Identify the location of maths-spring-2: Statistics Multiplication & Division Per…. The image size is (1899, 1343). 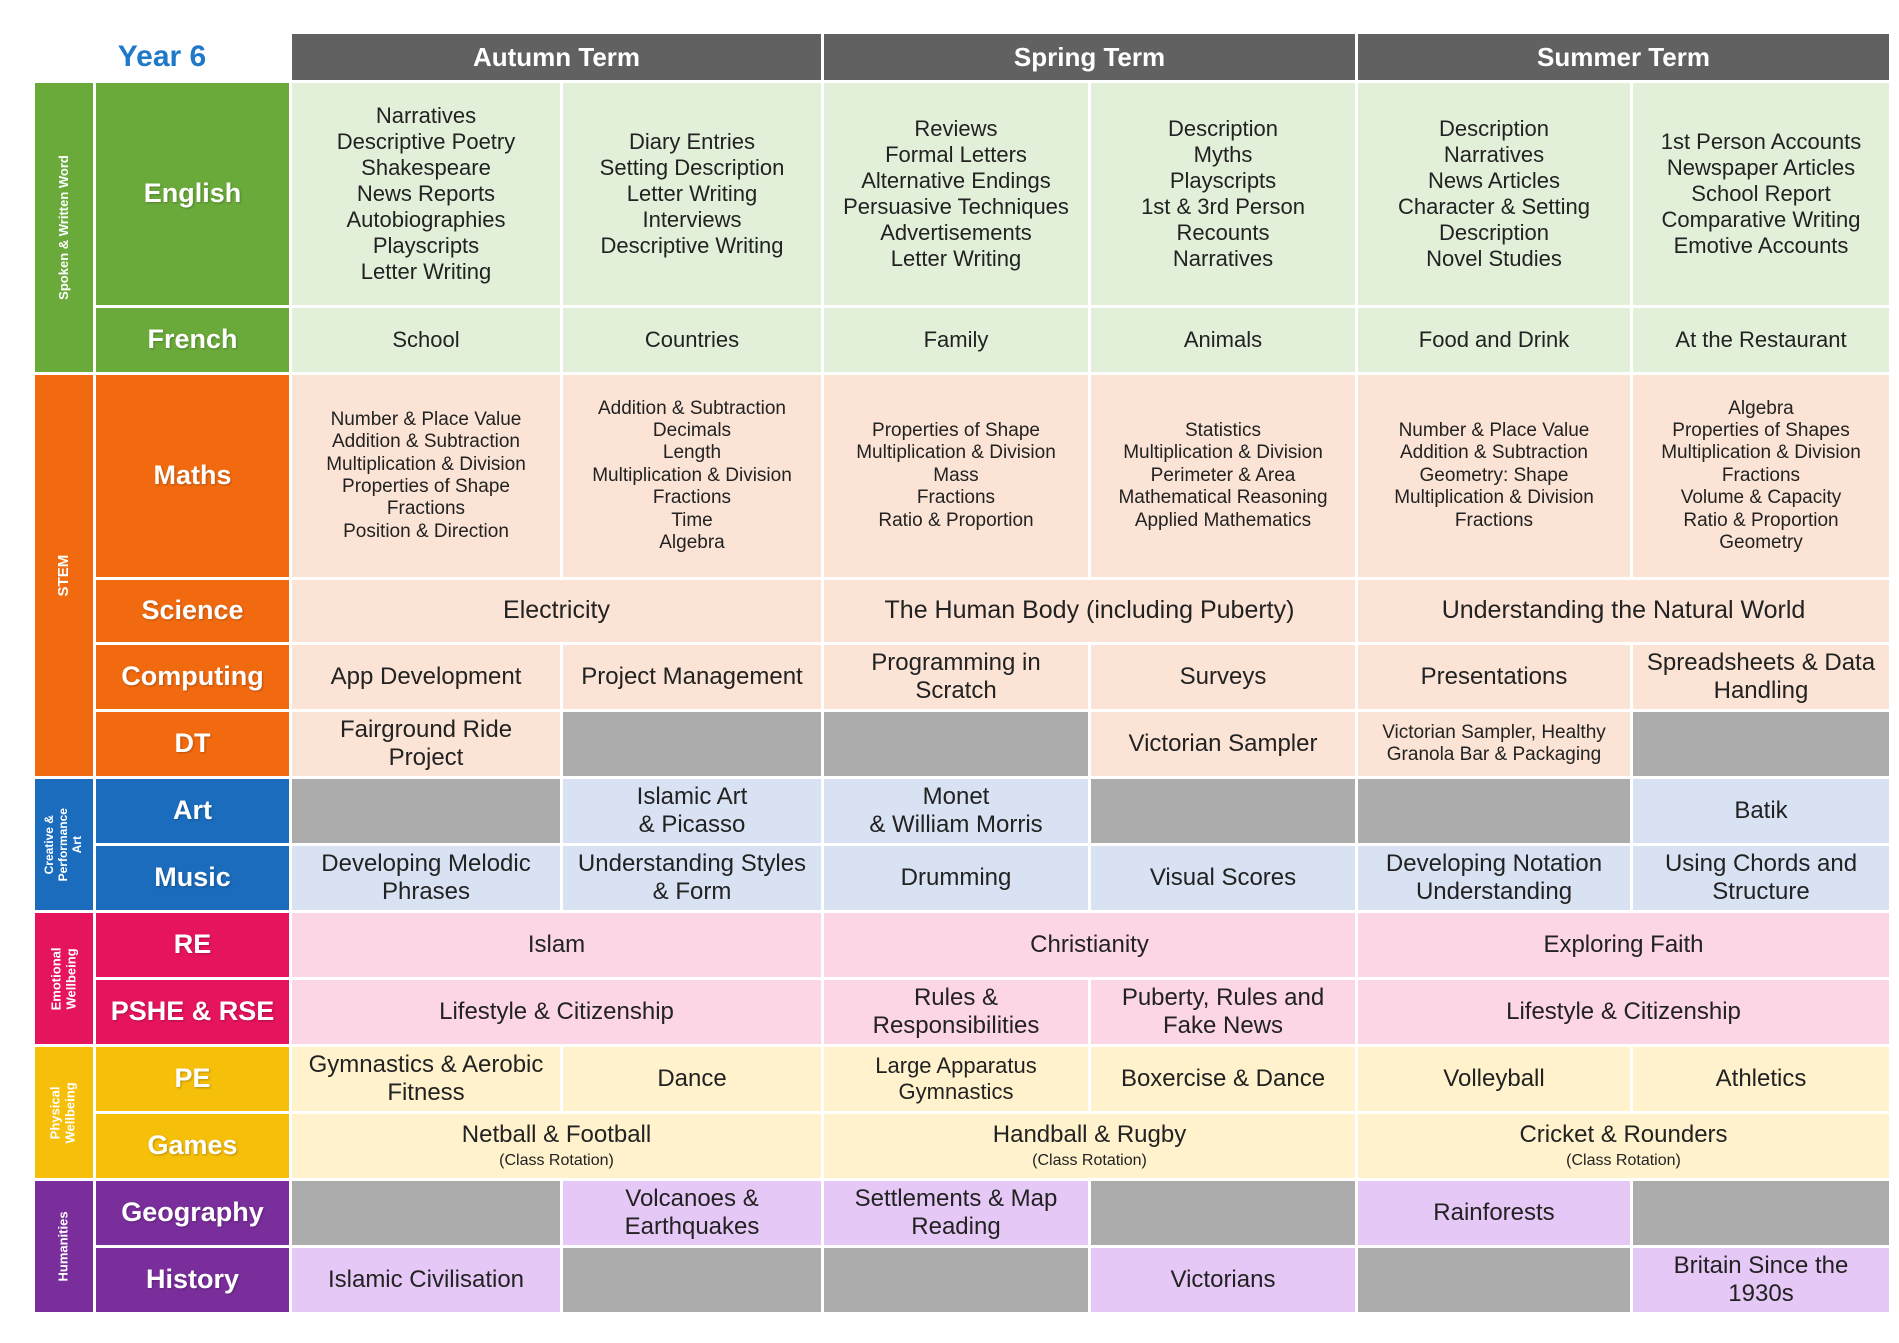
(1223, 476).